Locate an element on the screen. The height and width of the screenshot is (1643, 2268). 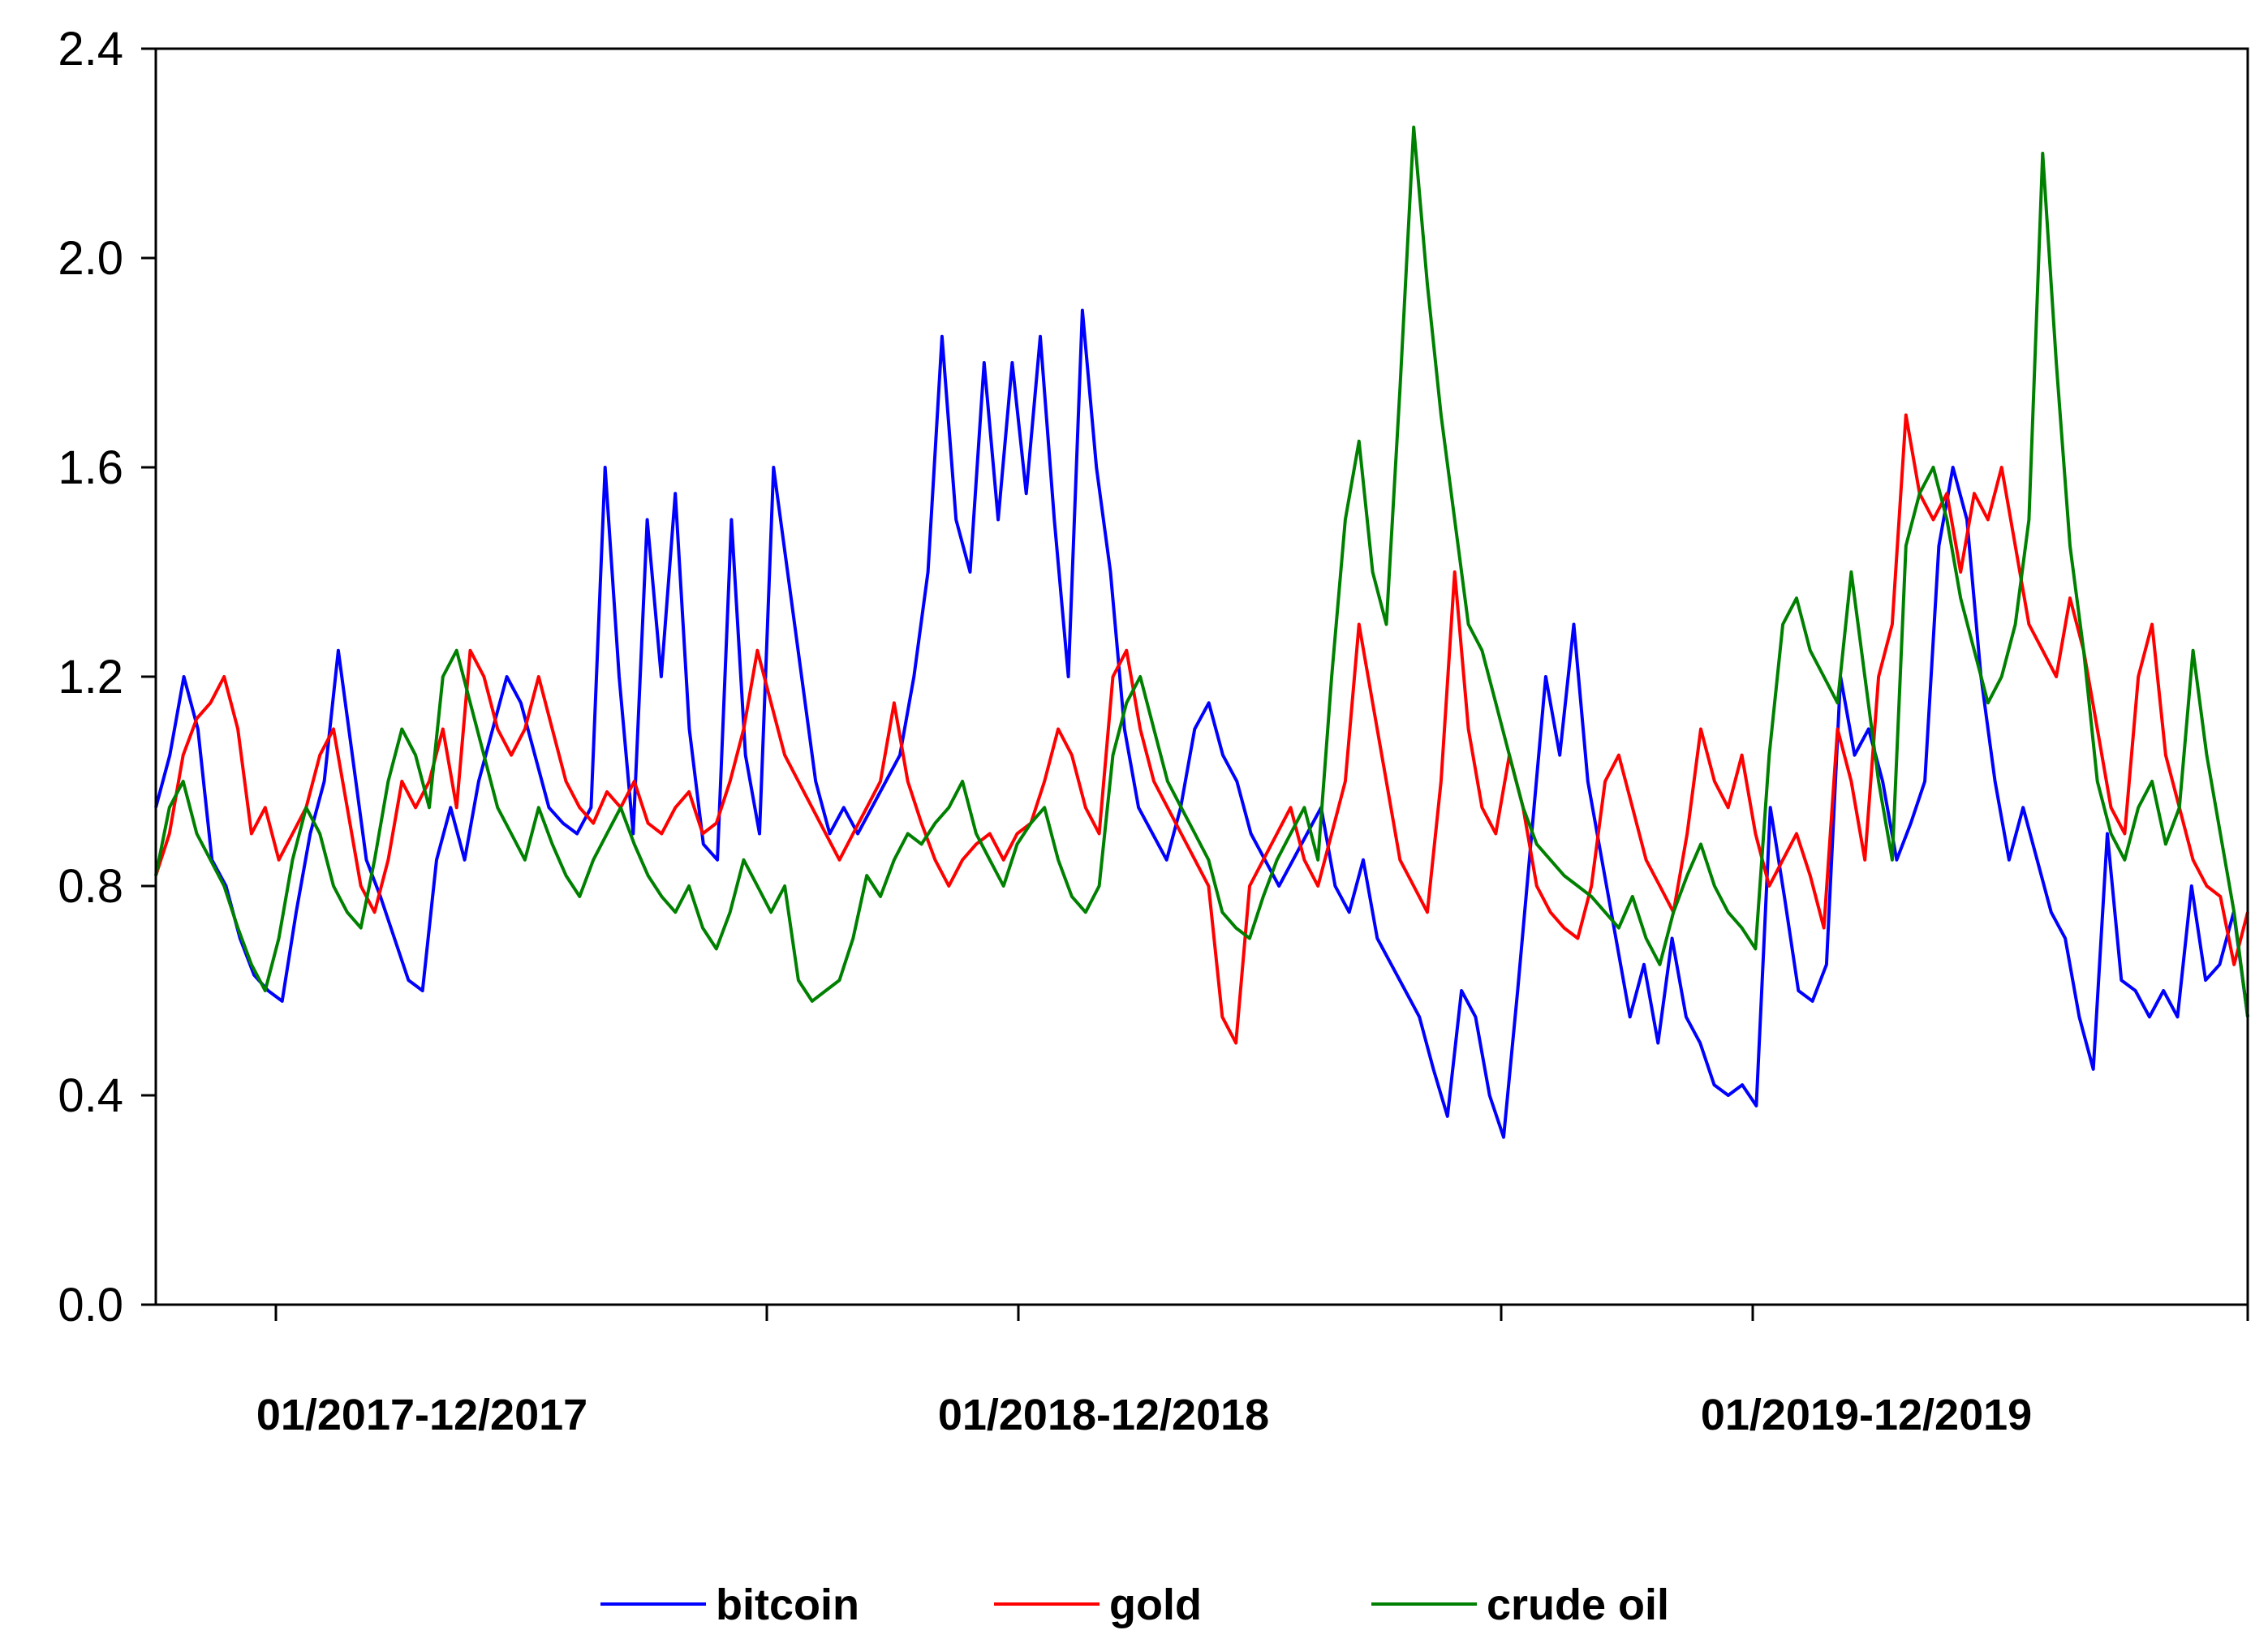
legend-label-crude-oil: crude oil is located at coordinates (1578, 1605).